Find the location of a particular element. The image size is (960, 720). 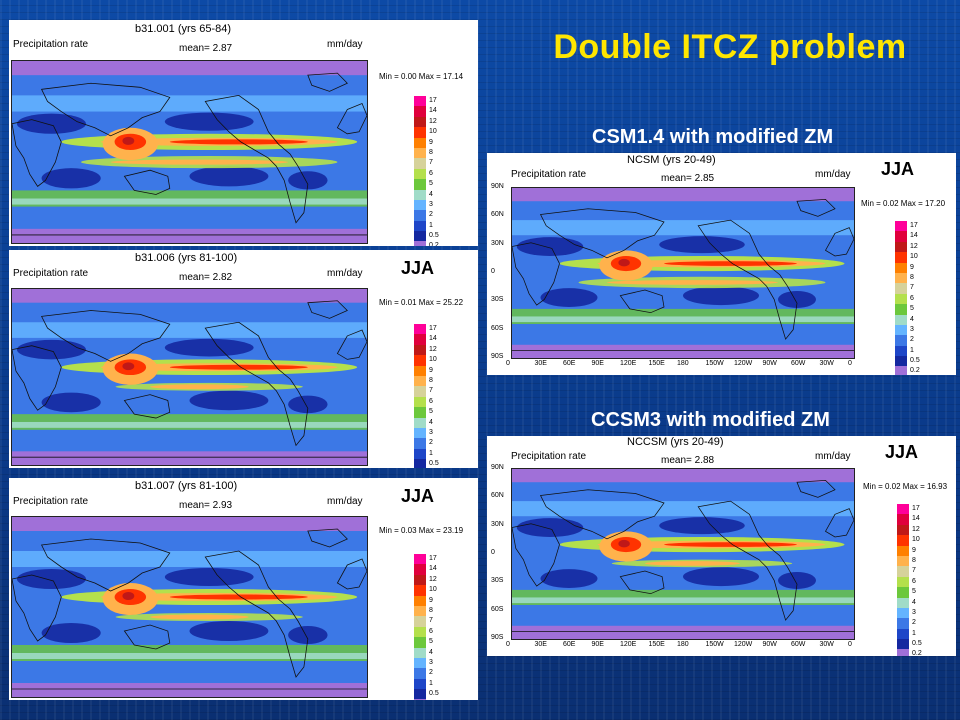

itcz-south-core is located at coordinates (692, 282).